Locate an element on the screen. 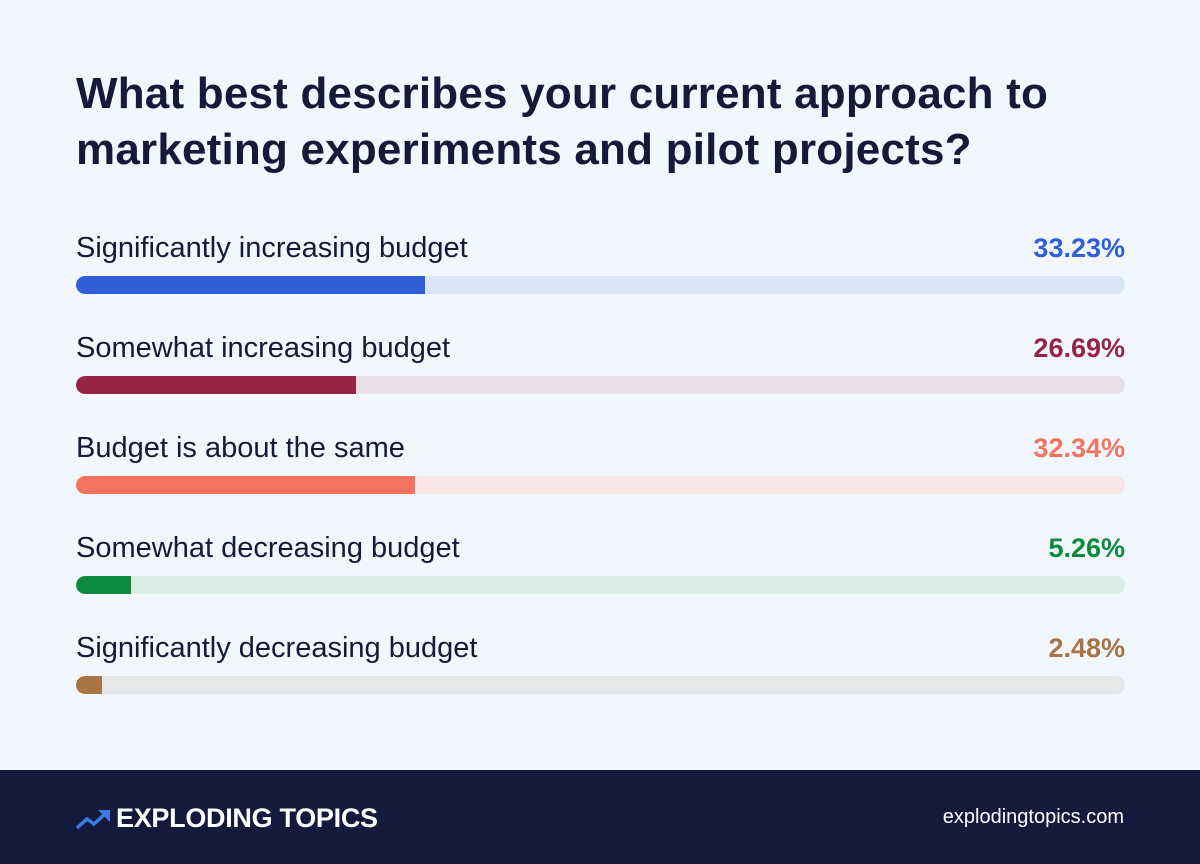 The image size is (1200, 864). bar-label: Significantly decreasing budget is located at coordinates (277, 648).